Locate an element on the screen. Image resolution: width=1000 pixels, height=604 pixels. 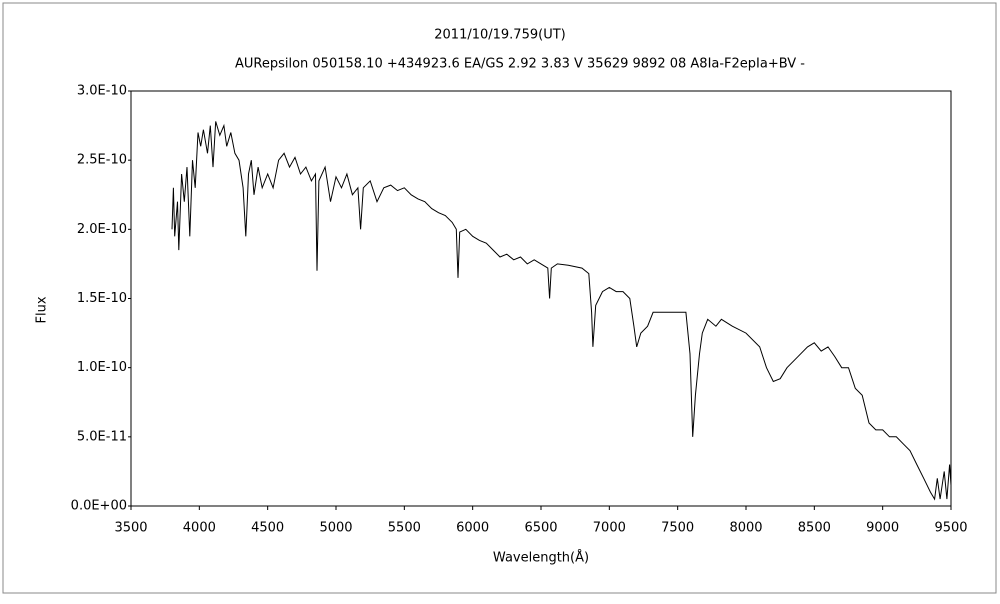
y-tick-label: 1.0E-10 is located at coordinates (102, 367).